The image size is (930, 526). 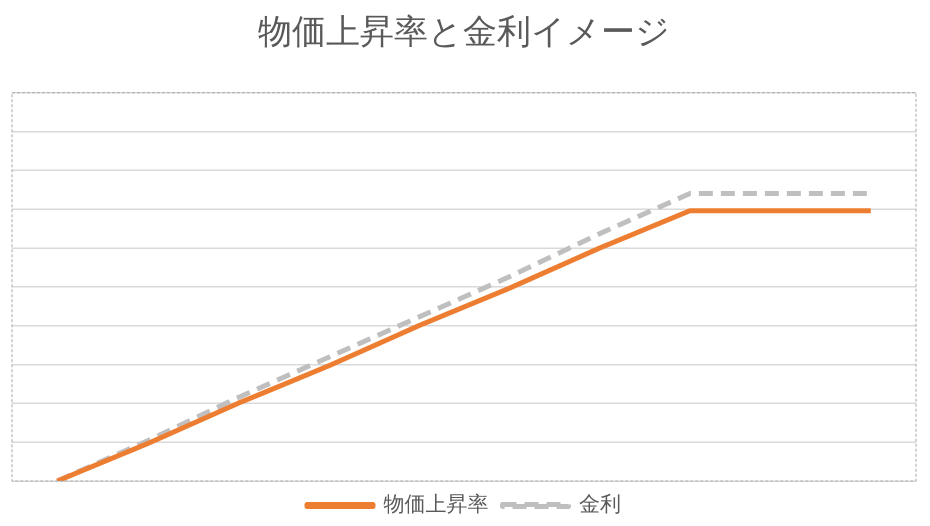 I want to click on chart-title: 物価上昇率と金利イメージ, so click(x=464, y=32).